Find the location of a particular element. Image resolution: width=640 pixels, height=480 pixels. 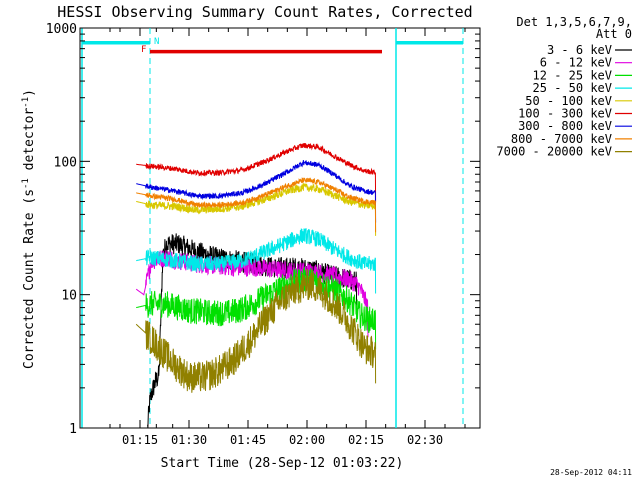

x-tick-label: 02:15 is located at coordinates (366, 440).